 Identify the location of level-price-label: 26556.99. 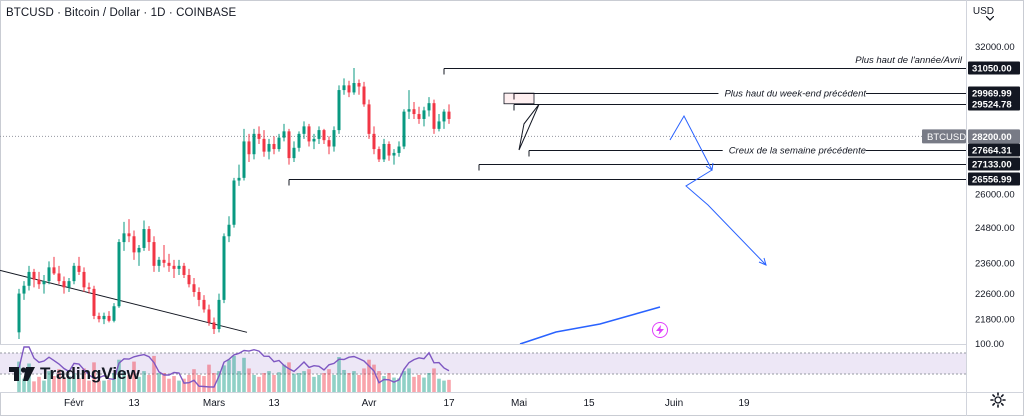
(992, 180).